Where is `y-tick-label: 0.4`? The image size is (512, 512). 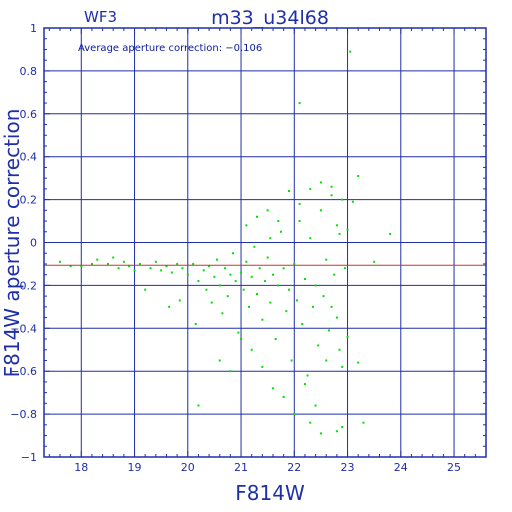
y-tick-label: 0.4 is located at coordinates (29, 157).